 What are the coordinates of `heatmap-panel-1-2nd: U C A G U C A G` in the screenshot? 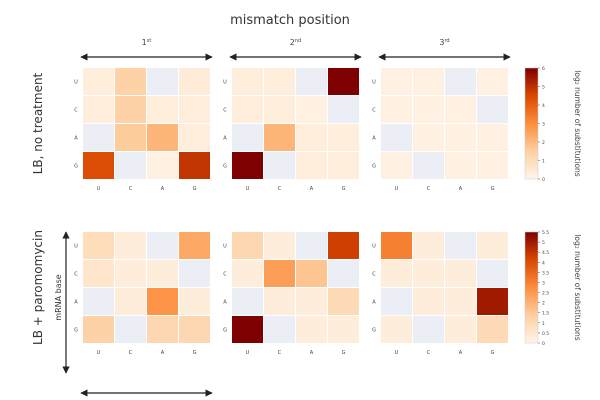 It's located at (291, 294).